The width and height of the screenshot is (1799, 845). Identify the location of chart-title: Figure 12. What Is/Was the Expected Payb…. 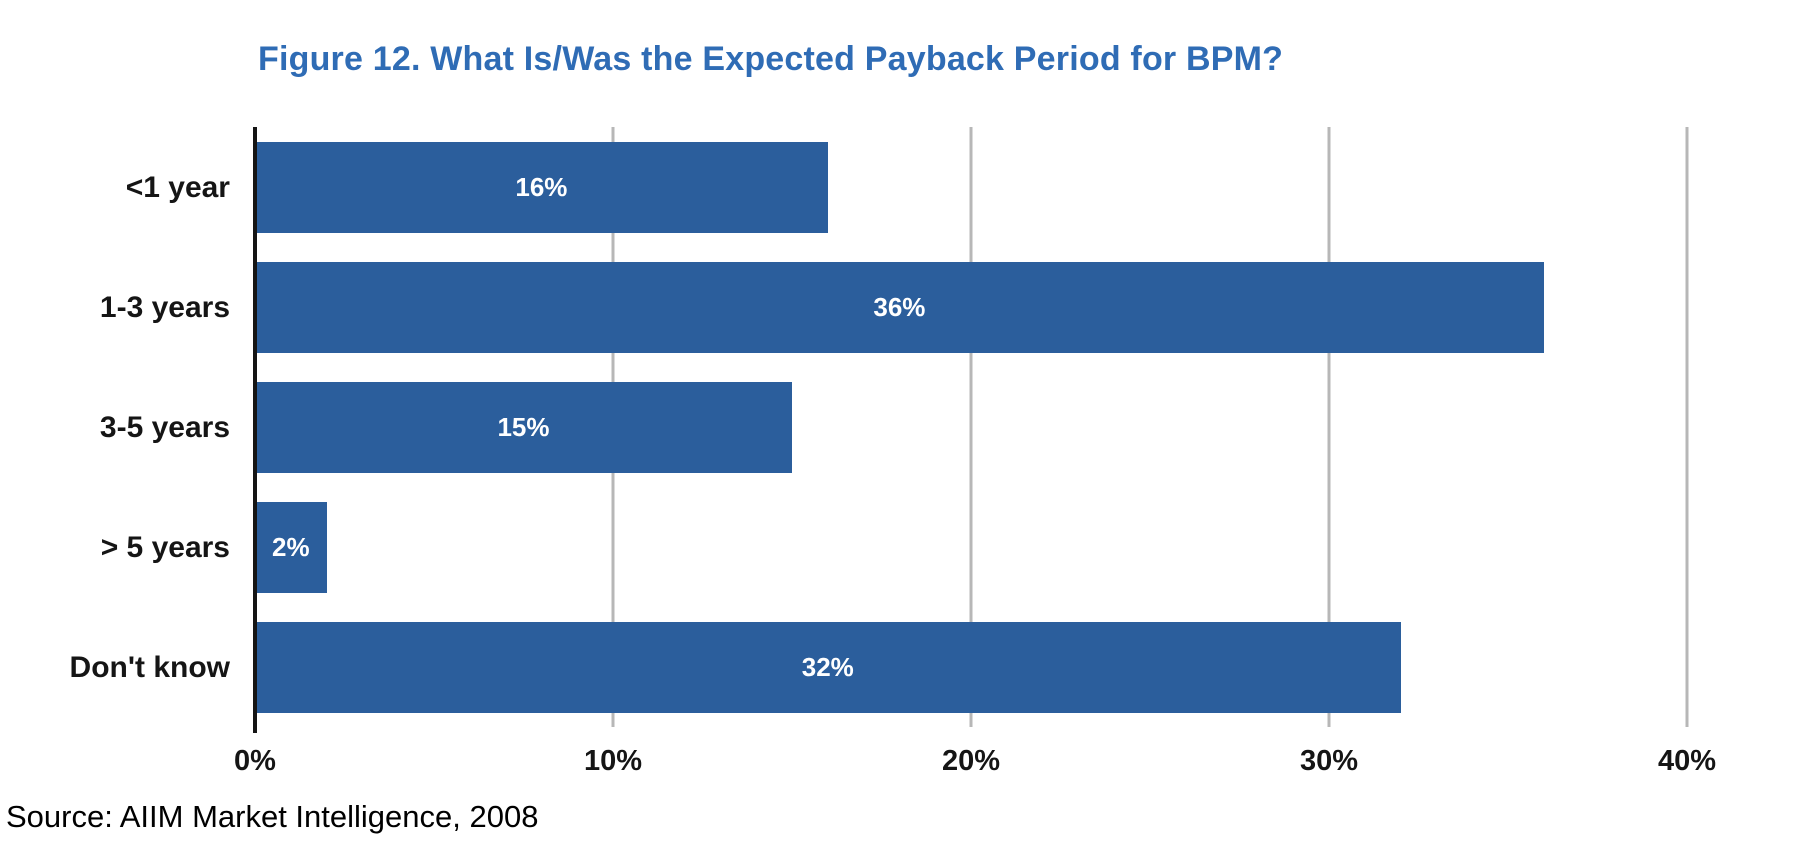
(771, 59).